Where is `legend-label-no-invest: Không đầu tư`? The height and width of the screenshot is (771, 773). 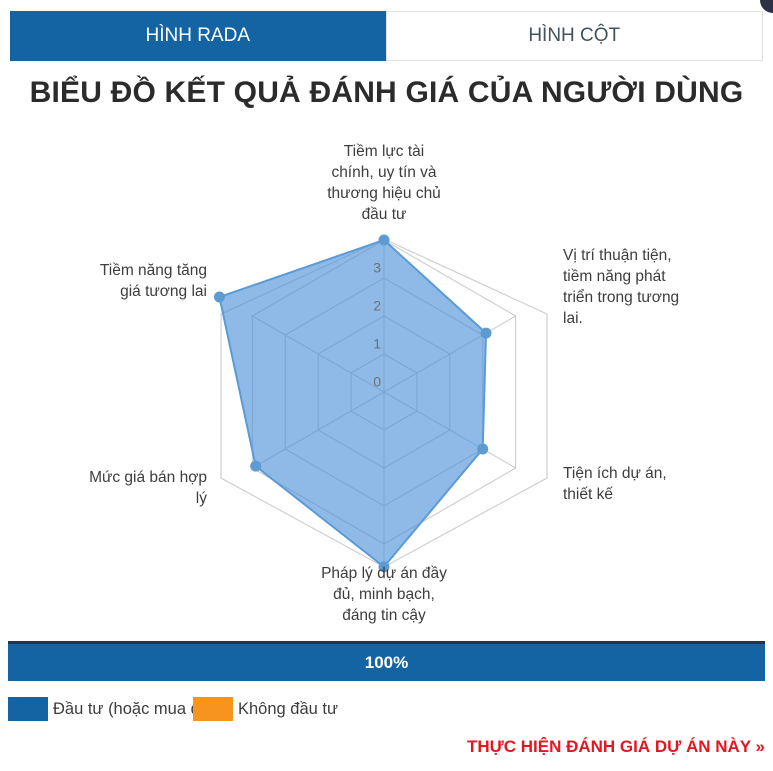
legend-label-no-invest: Không đầu tư is located at coordinates (288, 708).